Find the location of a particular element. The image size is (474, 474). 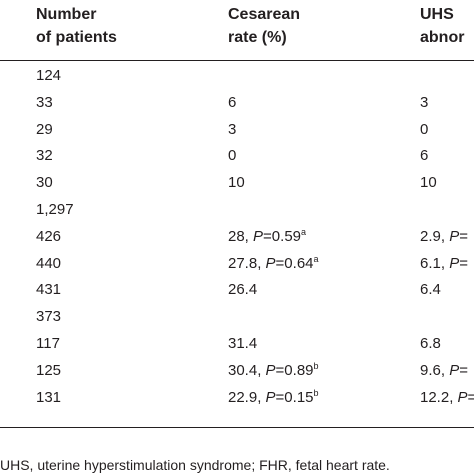

cell-number-of-patients: 117 is located at coordinates (48, 343).